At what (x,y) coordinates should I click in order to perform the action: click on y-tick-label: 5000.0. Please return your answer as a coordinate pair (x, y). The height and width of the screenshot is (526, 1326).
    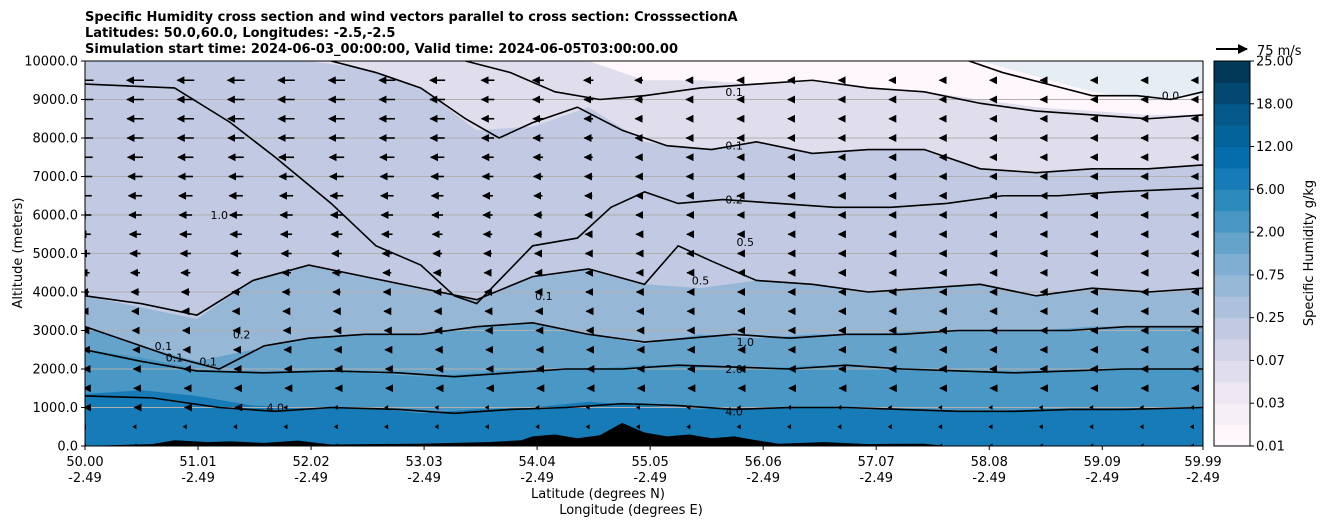
    Looking at the image, I should click on (56, 254).